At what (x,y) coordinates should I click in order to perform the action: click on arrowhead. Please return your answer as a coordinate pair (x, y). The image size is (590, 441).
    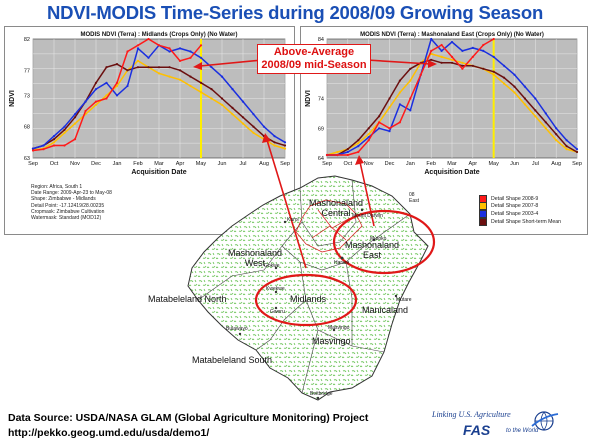
    Looking at the image, I should click on (359, 160).